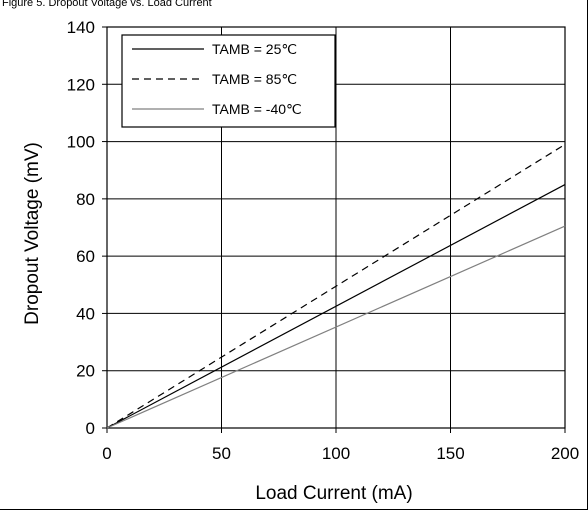  What do you see at coordinates (333, 493) in the screenshot?
I see `x-axis-title: Load Current (mA)` at bounding box center [333, 493].